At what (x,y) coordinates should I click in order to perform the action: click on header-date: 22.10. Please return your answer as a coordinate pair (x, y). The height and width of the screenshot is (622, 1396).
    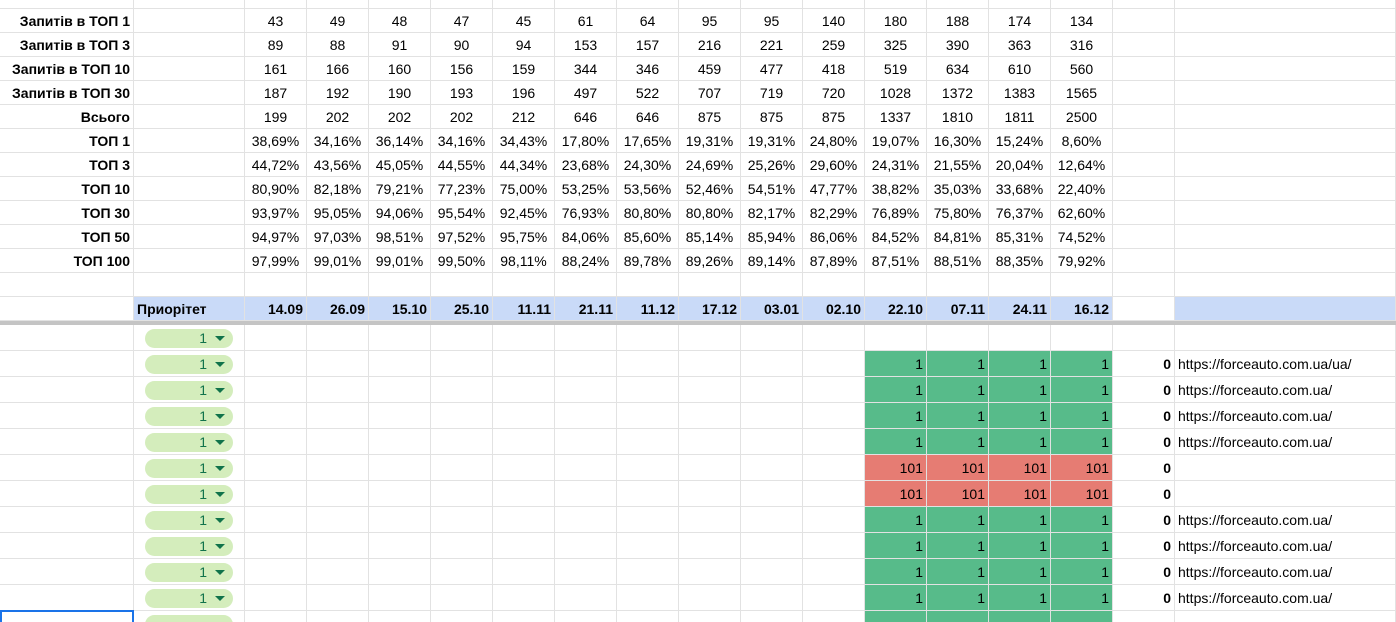
    Looking at the image, I should click on (896, 309).